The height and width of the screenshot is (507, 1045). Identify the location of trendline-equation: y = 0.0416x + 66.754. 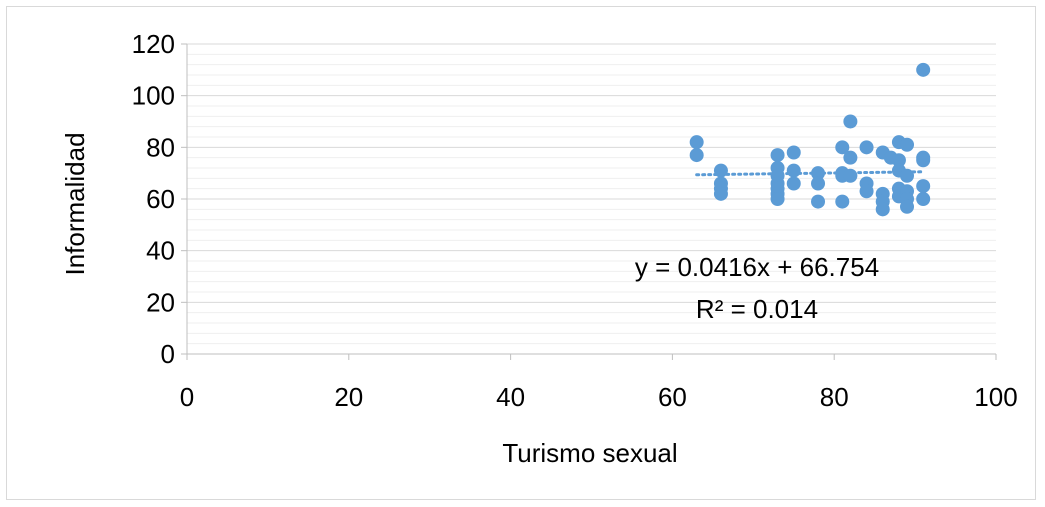
(757, 267).